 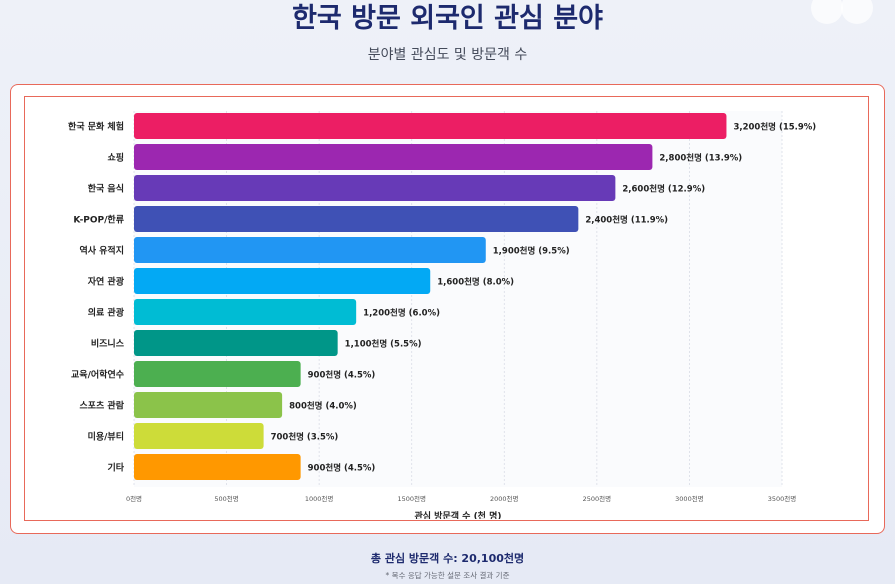 I want to click on survey-note: * 복수 응답 가능한 설문 조사 결과 기준, so click(x=447, y=575).